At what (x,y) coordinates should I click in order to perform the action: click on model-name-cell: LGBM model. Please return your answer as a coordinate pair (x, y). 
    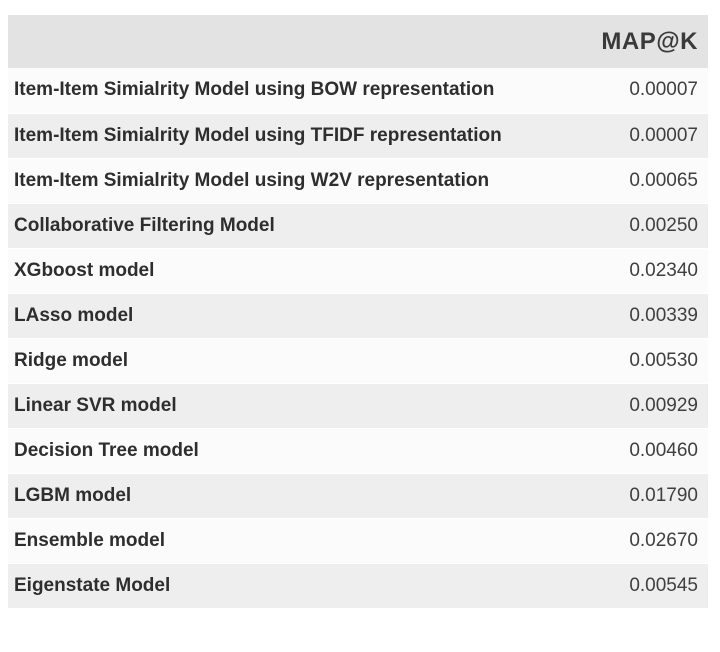
    Looking at the image, I should click on (73, 495).